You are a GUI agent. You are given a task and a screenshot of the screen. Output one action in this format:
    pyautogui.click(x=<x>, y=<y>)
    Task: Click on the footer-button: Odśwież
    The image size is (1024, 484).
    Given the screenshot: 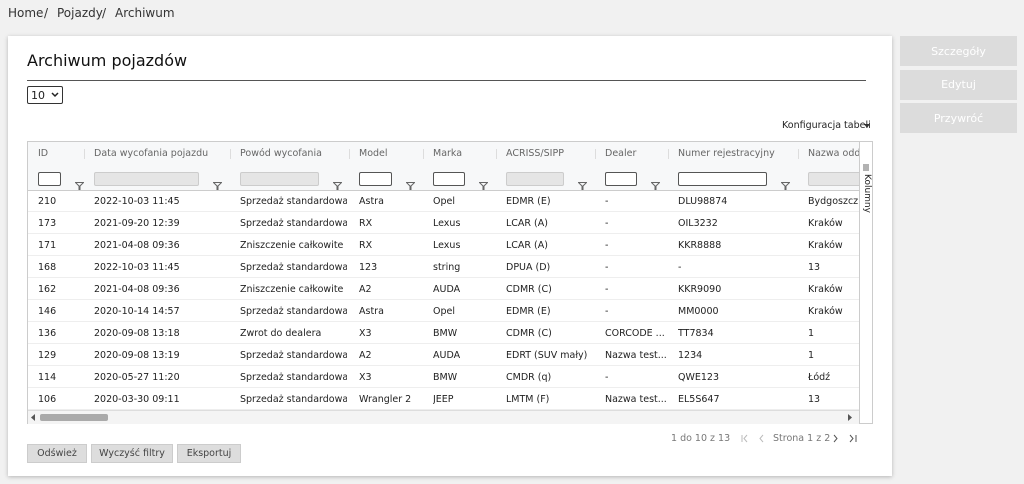 What is the action you would take?
    pyautogui.click(x=57, y=453)
    